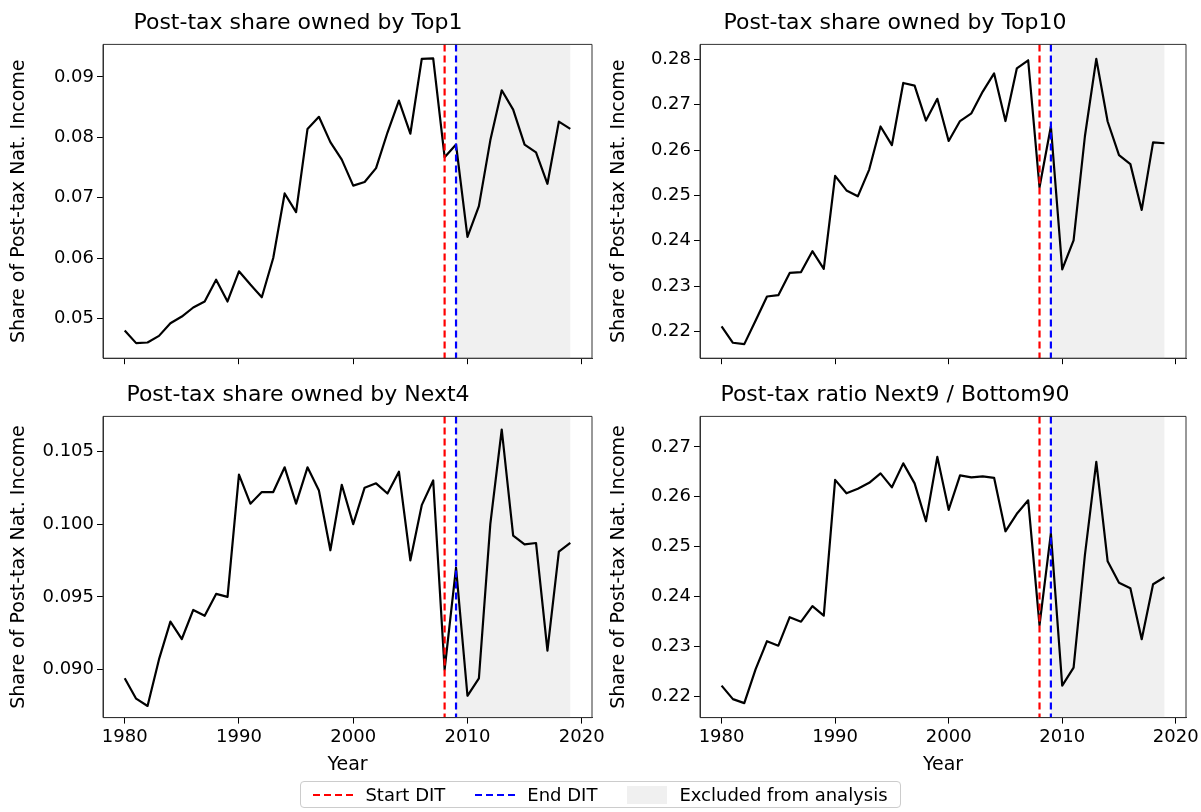  Describe the element at coordinates (73, 196) in the screenshot. I see `y-tick-label: 0.07` at that location.